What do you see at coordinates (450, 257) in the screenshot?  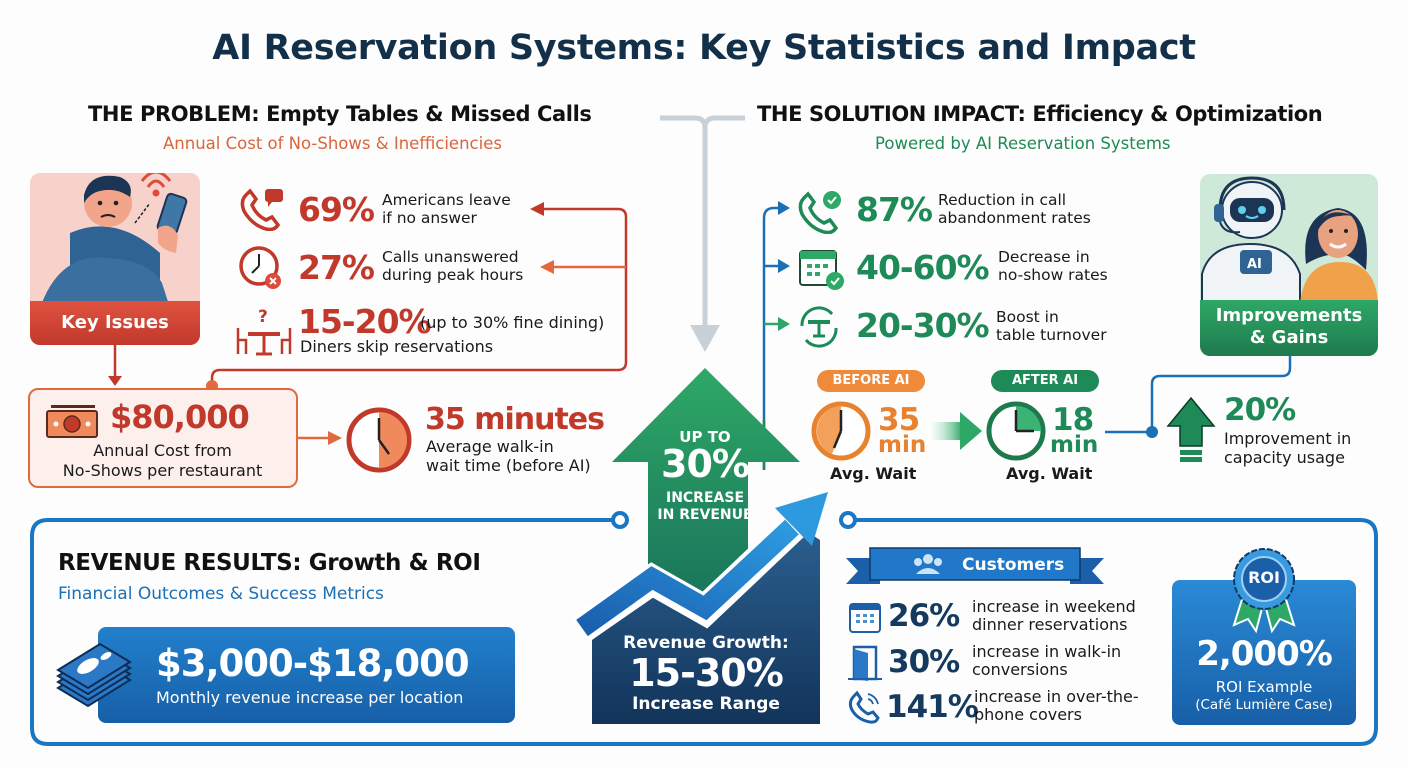 I see `stat-line1: Calls unanswered` at bounding box center [450, 257].